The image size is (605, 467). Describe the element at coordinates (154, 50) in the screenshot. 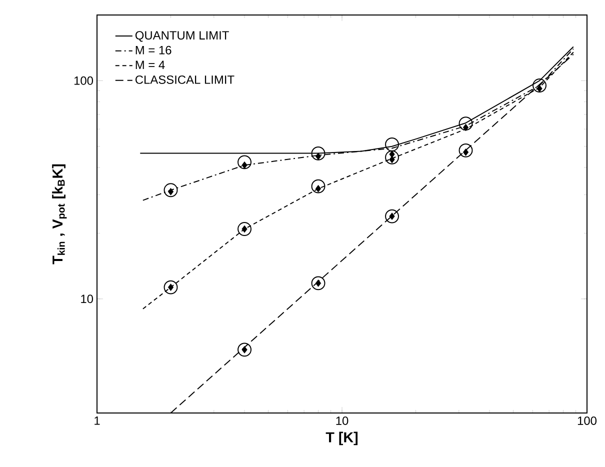

I see `legend-label: M = 16` at that location.